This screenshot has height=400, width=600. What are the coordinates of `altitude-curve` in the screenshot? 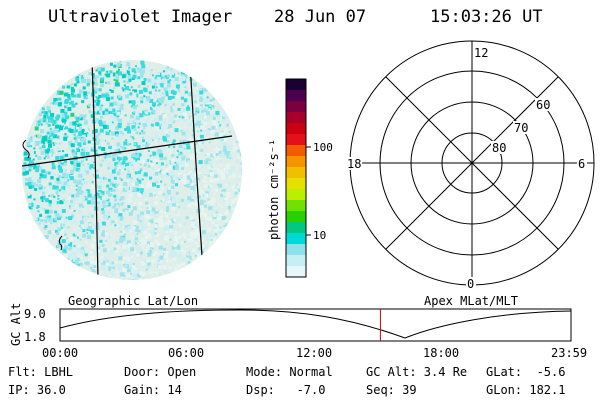 It's located at (315, 324).